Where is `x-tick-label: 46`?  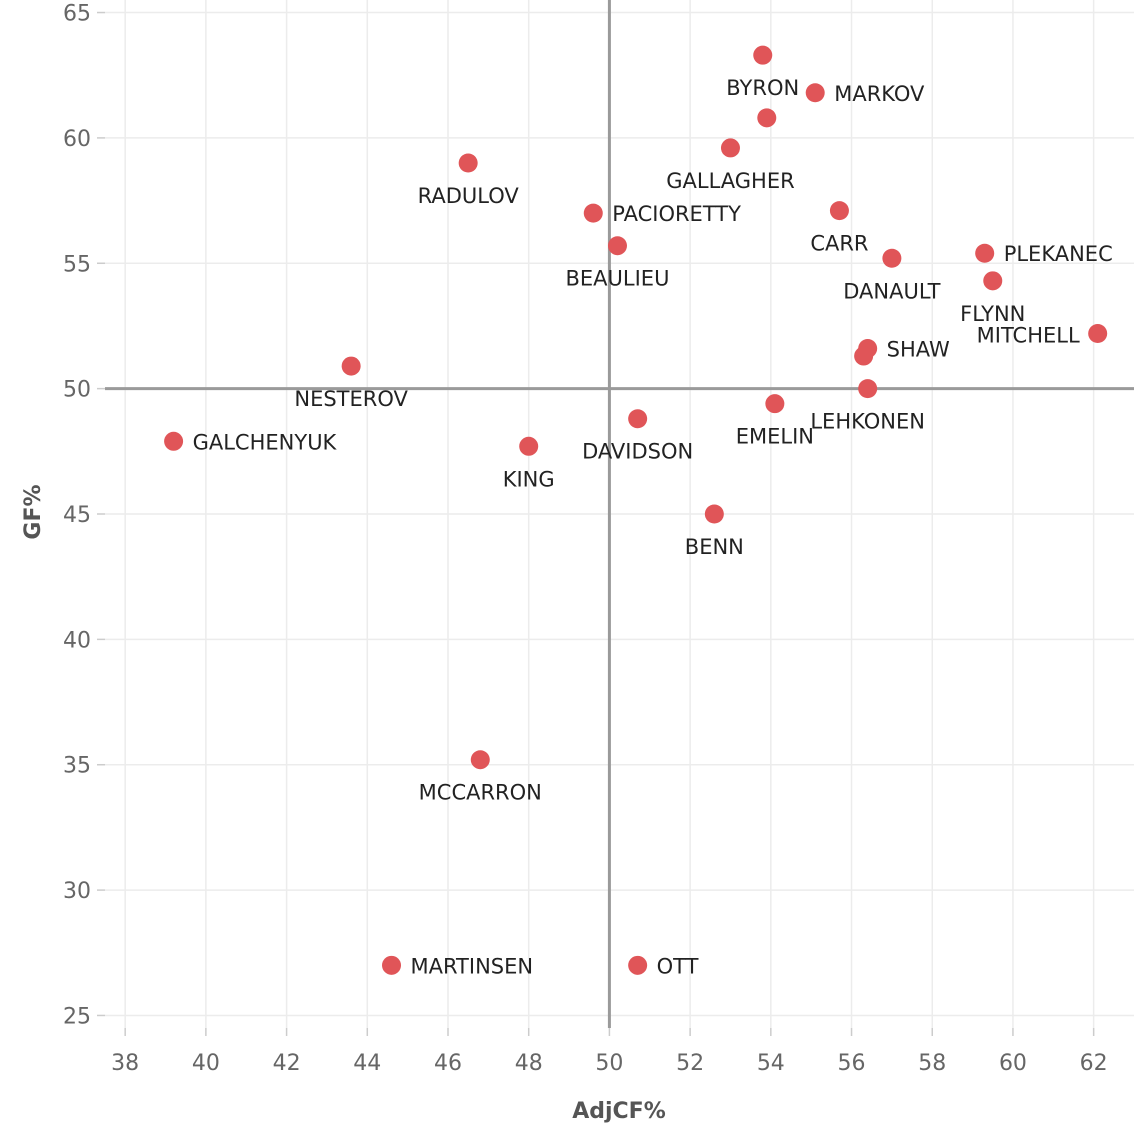 x-tick-label: 46 is located at coordinates (448, 1063).